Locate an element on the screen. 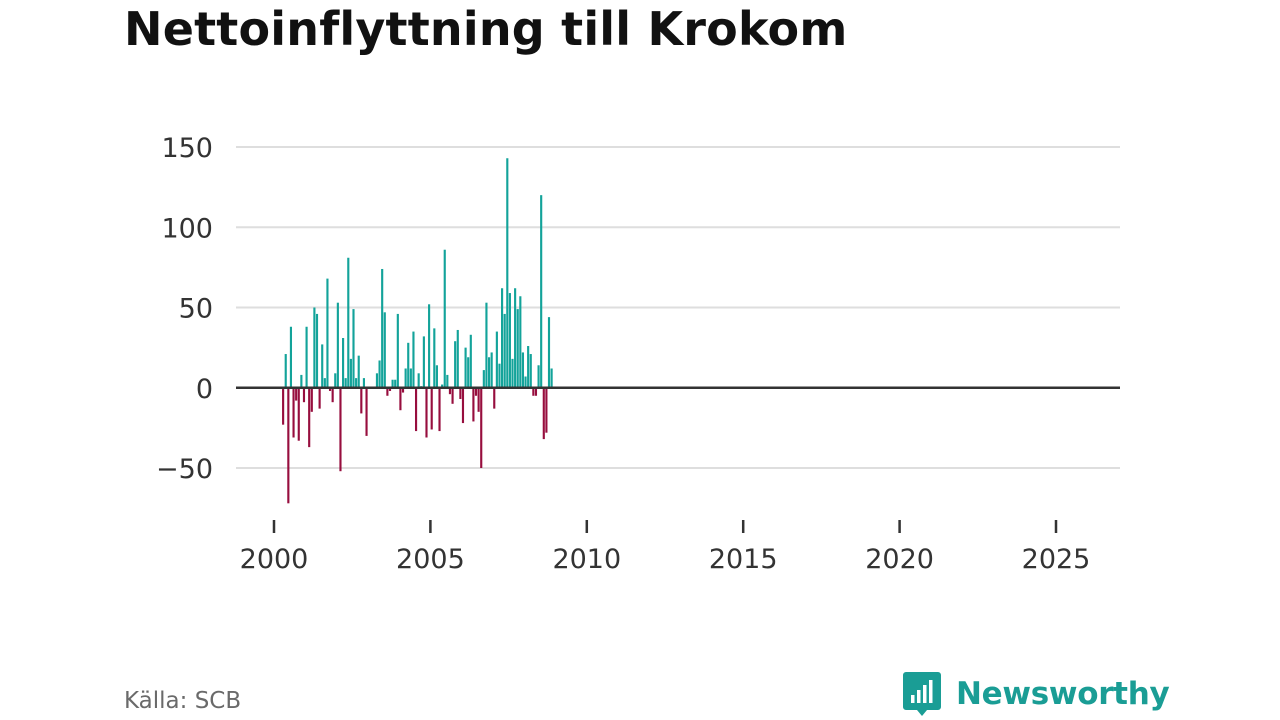  y-tick-label: 50 is located at coordinates (196, 309).